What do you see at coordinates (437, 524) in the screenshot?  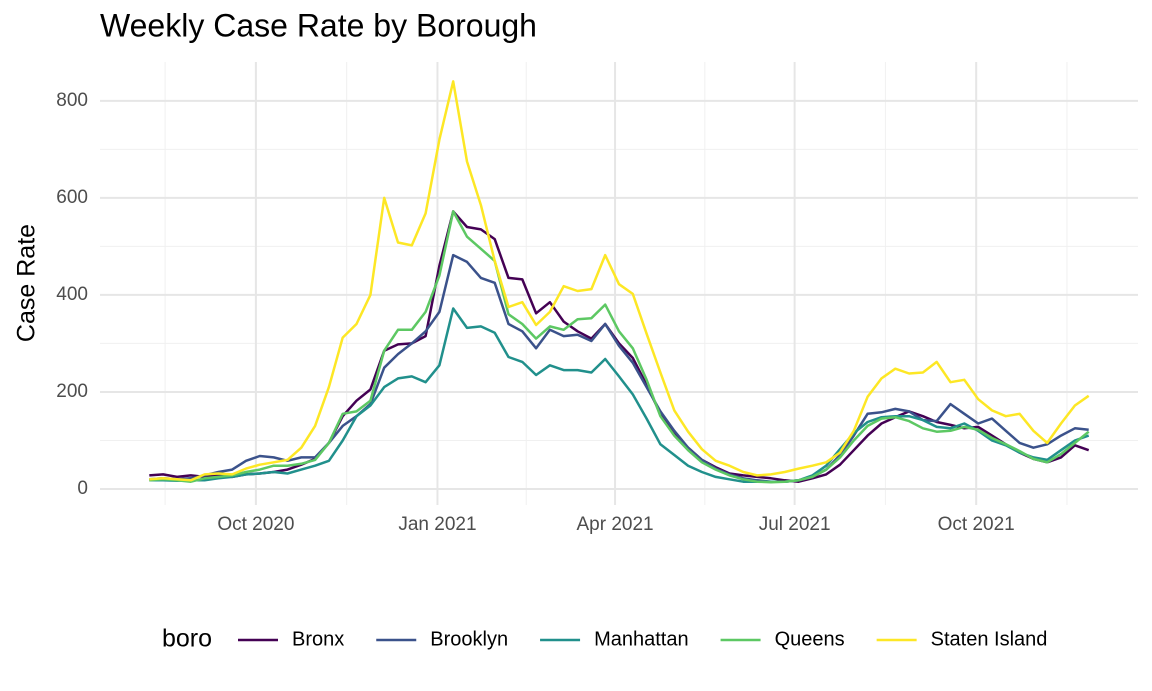 I see `x-tick-label: Jan 2021` at bounding box center [437, 524].